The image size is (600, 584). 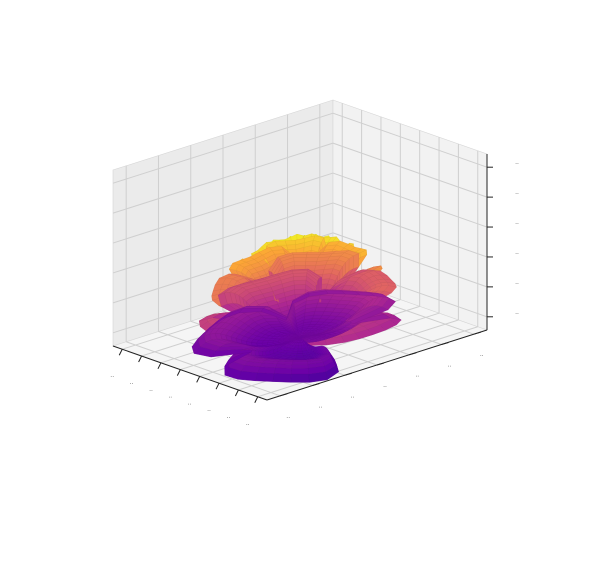 What do you see at coordinates (203, 369) in the screenshot?
I see `grid-line-y-floor` at bounding box center [203, 369].